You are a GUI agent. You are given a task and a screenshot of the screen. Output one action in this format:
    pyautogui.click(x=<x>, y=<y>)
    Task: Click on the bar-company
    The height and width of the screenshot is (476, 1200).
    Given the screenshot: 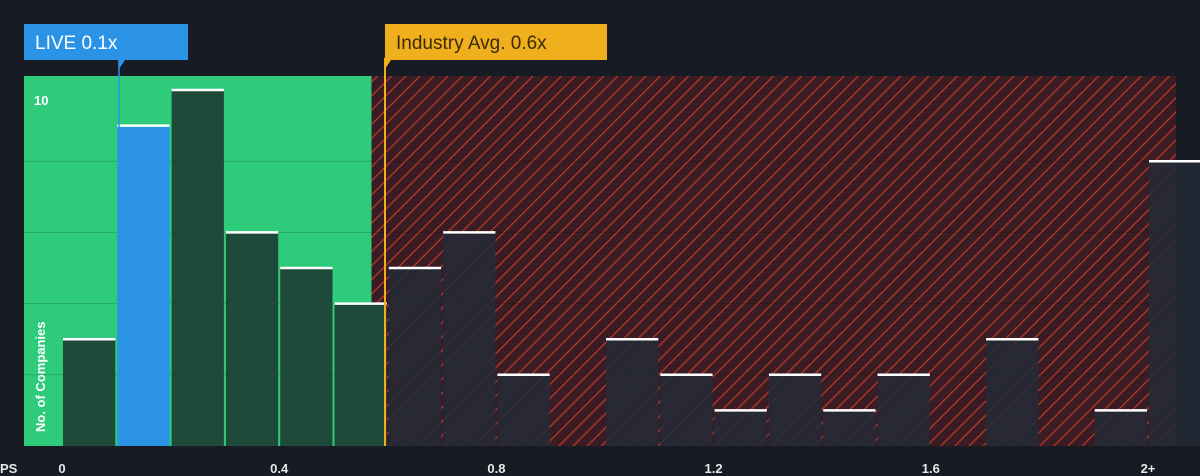 What is the action you would take?
    pyautogui.click(x=143, y=285)
    